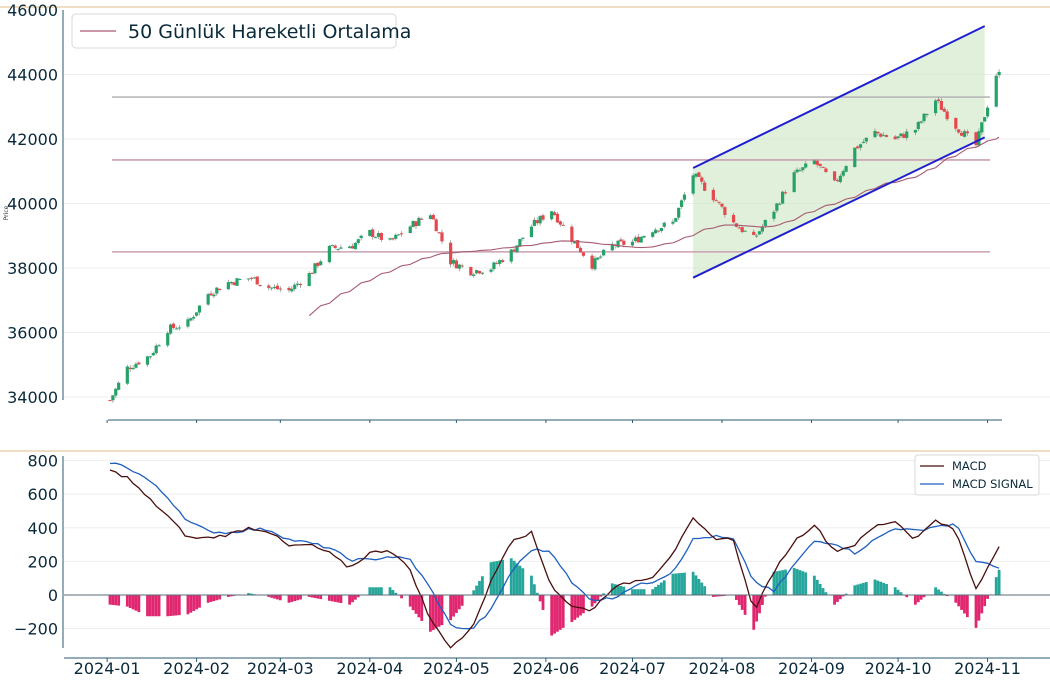 Image resolution: width=1050 pixels, height=680 pixels. Describe the element at coordinates (969, 466) in the screenshot. I see `macd-legend-label: MACD` at that location.